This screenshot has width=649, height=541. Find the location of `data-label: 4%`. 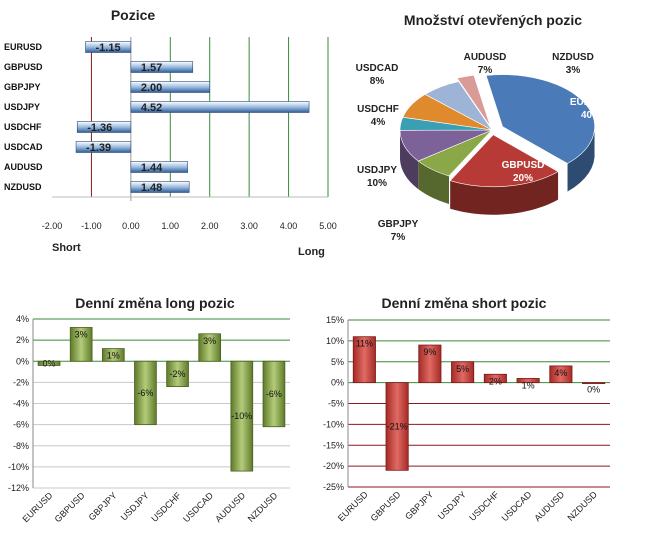

data-label: 4% is located at coordinates (560, 373).